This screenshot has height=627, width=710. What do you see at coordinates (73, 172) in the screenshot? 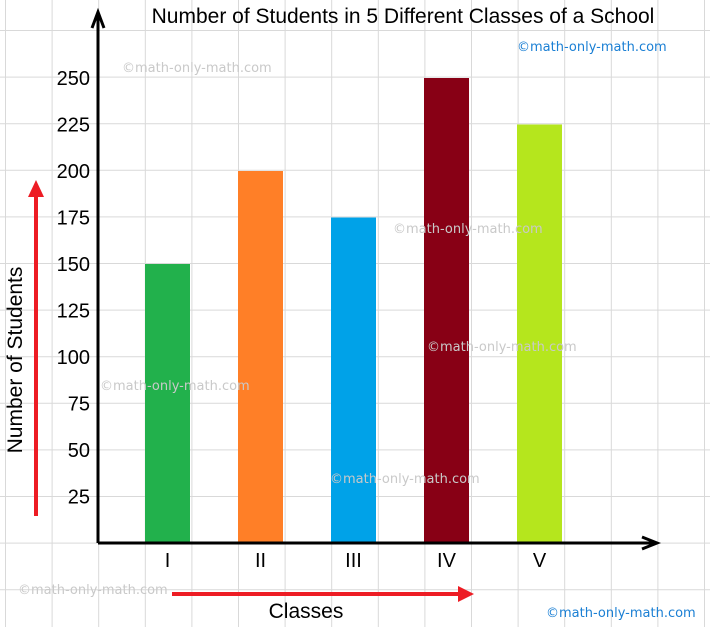
I see `y-tick-label: 200` at bounding box center [73, 172].